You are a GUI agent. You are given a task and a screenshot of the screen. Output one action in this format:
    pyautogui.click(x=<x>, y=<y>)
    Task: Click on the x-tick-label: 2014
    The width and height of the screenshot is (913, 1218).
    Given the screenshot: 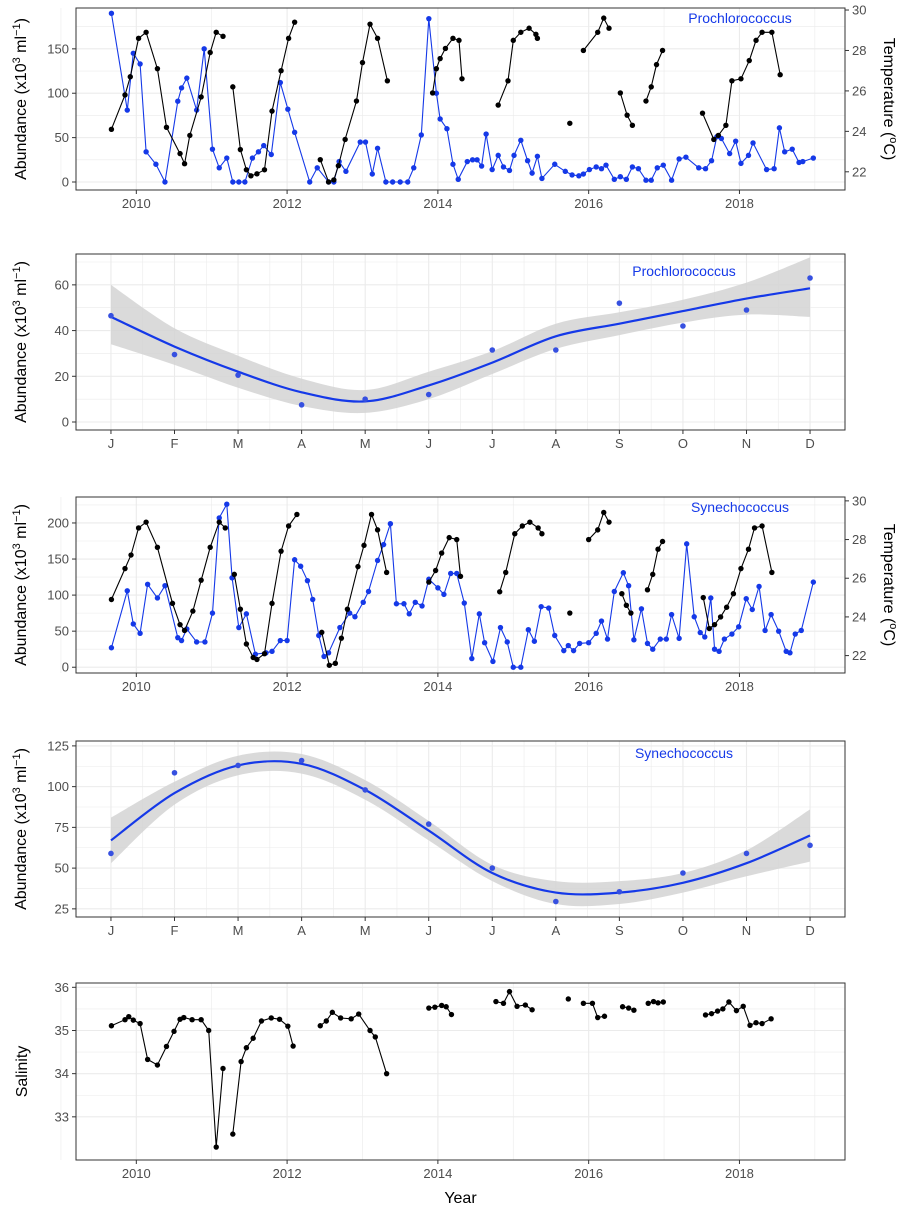 What is the action you would take?
    pyautogui.click(x=437, y=686)
    